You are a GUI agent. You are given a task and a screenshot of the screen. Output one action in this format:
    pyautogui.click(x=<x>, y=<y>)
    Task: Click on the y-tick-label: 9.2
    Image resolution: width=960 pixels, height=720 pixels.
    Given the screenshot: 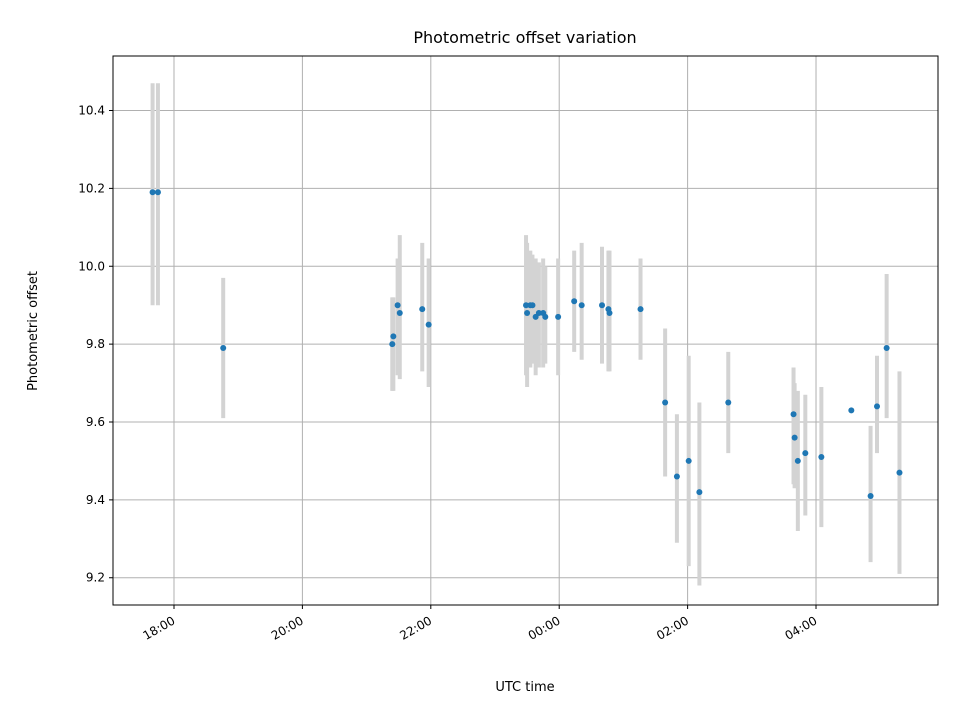 What is the action you would take?
    pyautogui.click(x=95, y=578)
    